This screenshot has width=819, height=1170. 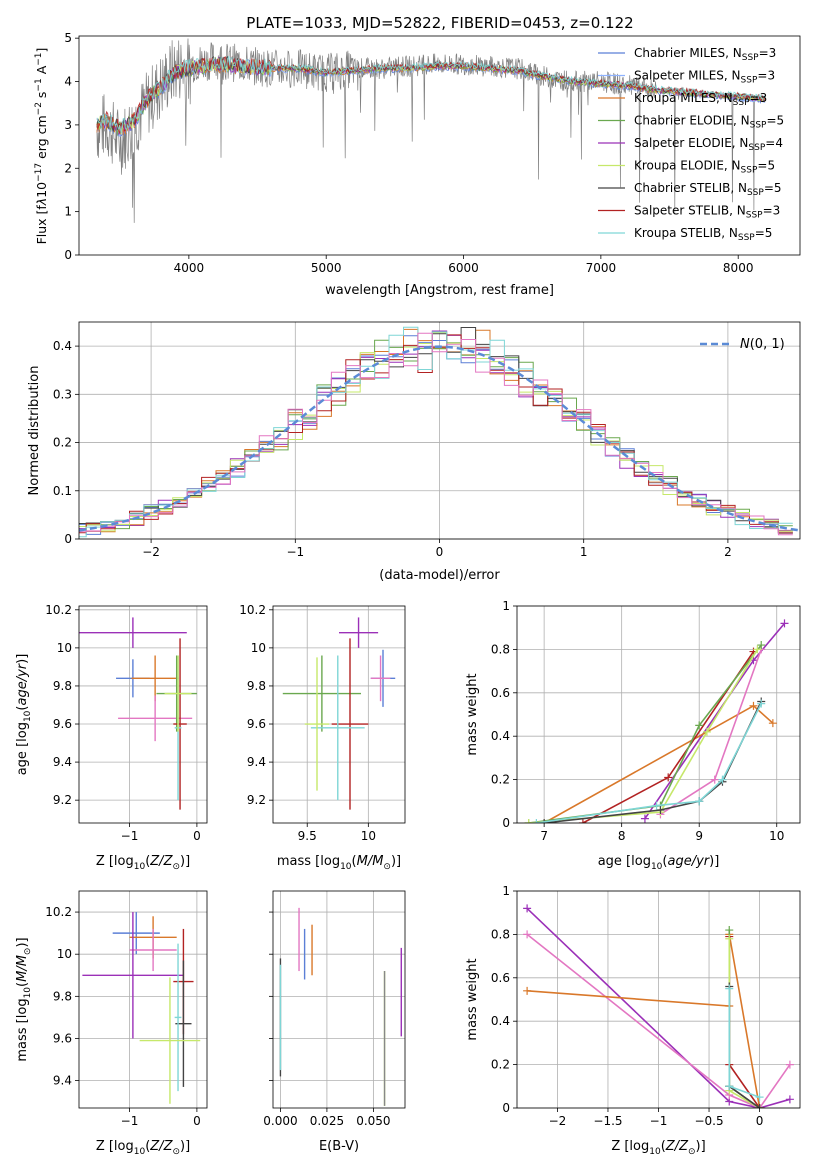 I want to click on panel-mass-vs-EBV: 0.000 0.025 0.050 E(B-V), so click(x=334, y=1022).